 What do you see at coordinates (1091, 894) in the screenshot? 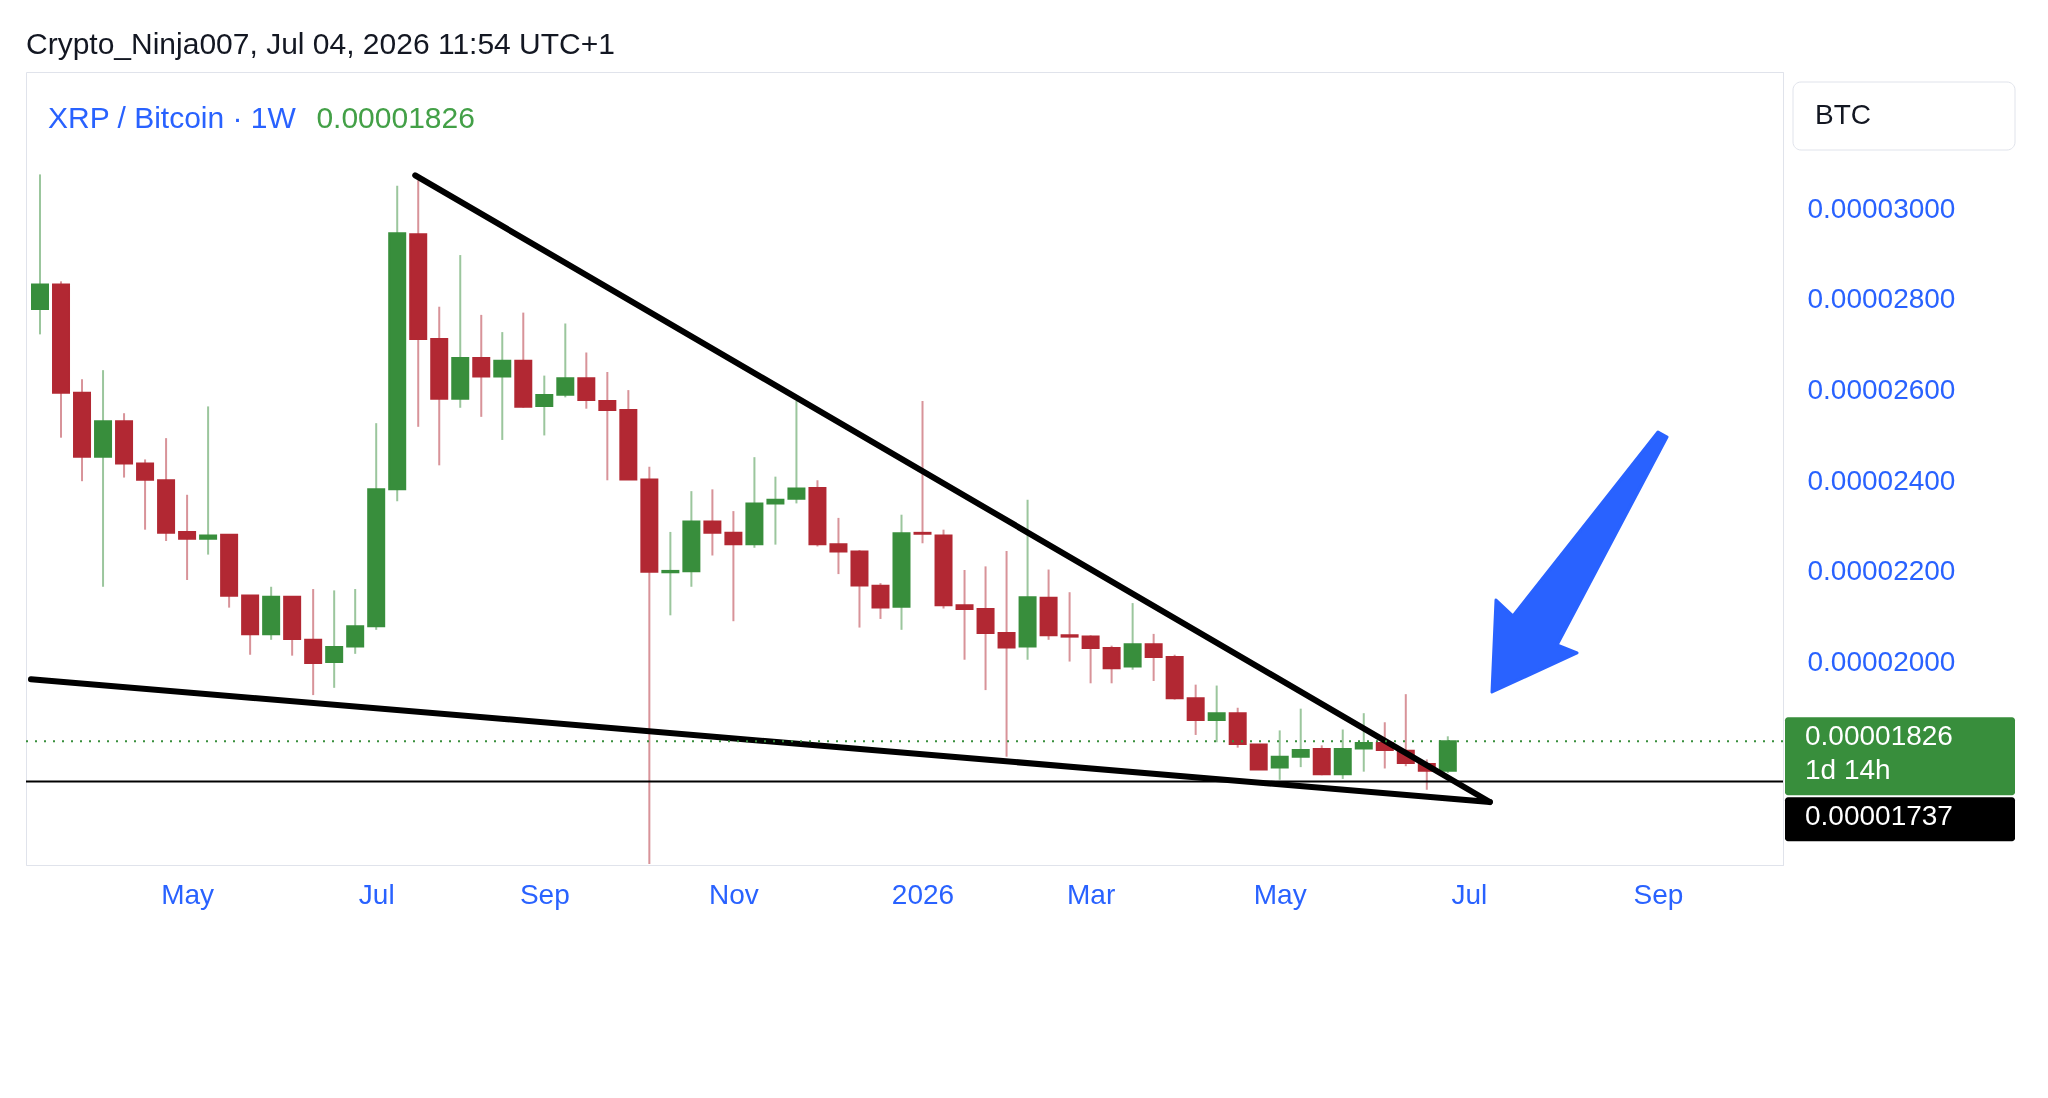
I see `x-tick-label: Mar` at bounding box center [1091, 894].